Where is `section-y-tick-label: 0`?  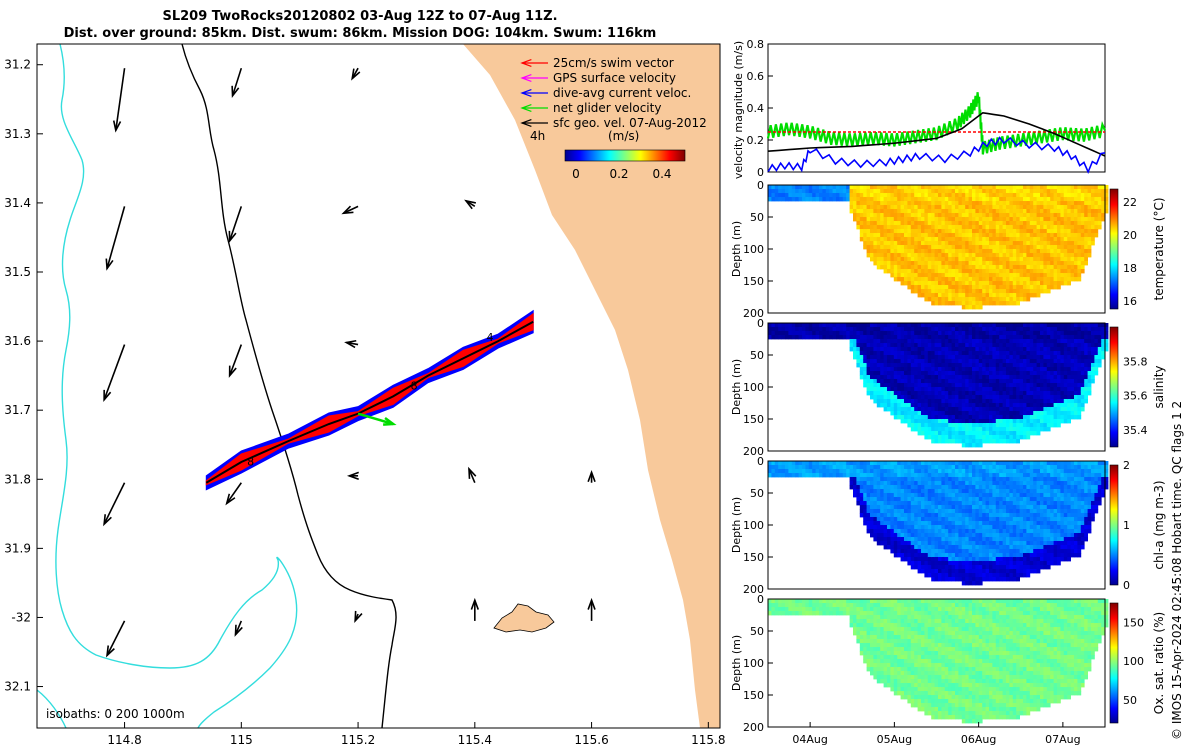 section-y-tick-label: 0 is located at coordinates (760, 185).